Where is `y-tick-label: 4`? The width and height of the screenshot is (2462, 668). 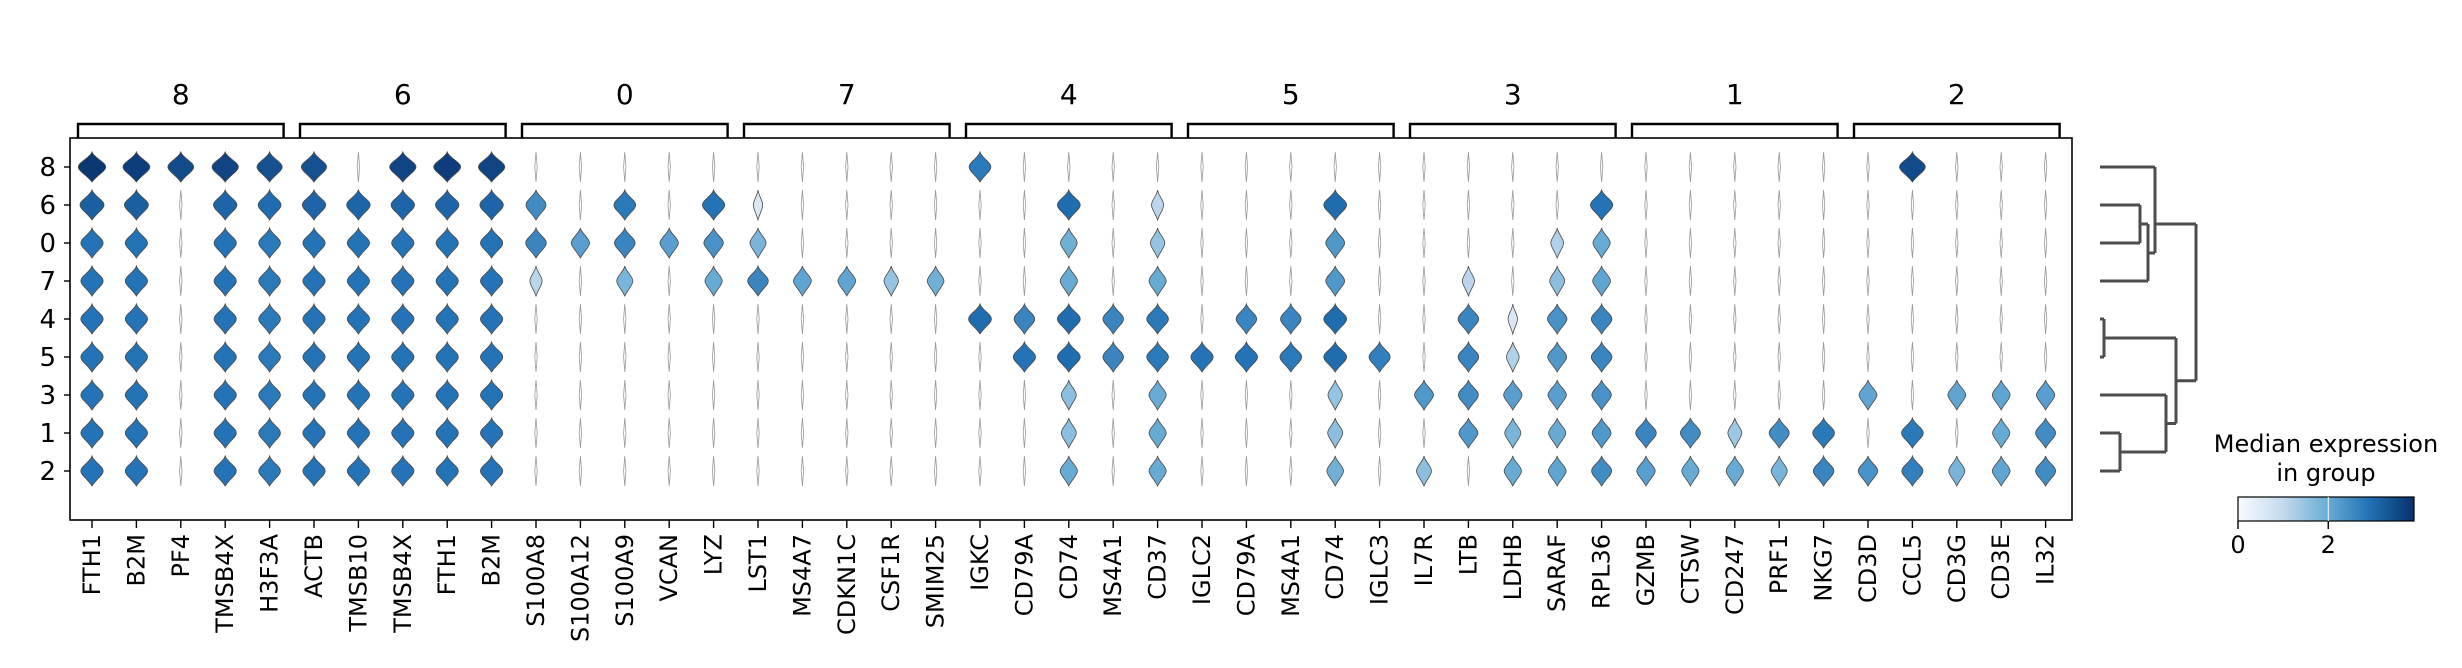
y-tick-label: 4 is located at coordinates (47, 320).